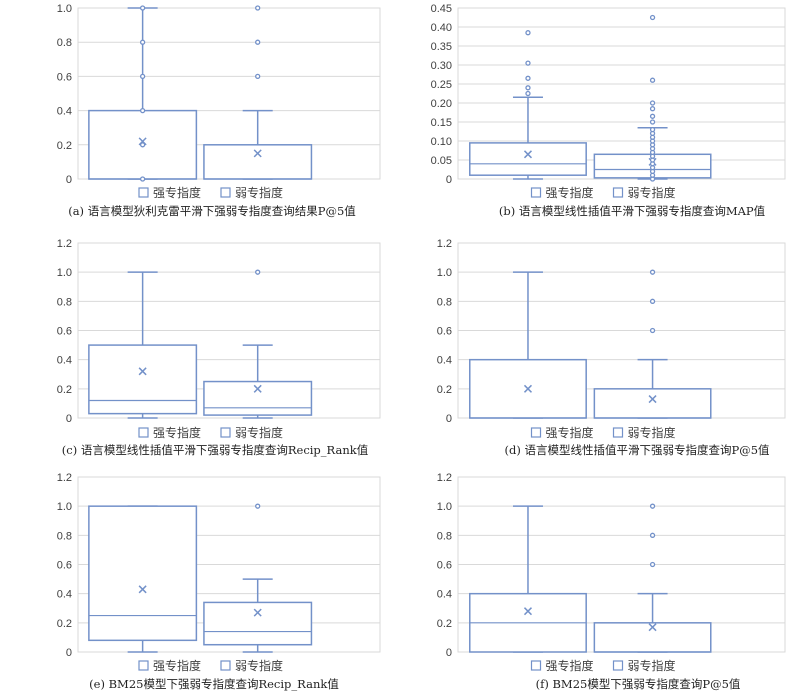 The width and height of the screenshot is (800, 695). What do you see at coordinates (215, 450) in the screenshot?
I see `chart-caption: (c) 语言模型线性插值平滑下强弱专指度查询Recip_Rank值` at bounding box center [215, 450].